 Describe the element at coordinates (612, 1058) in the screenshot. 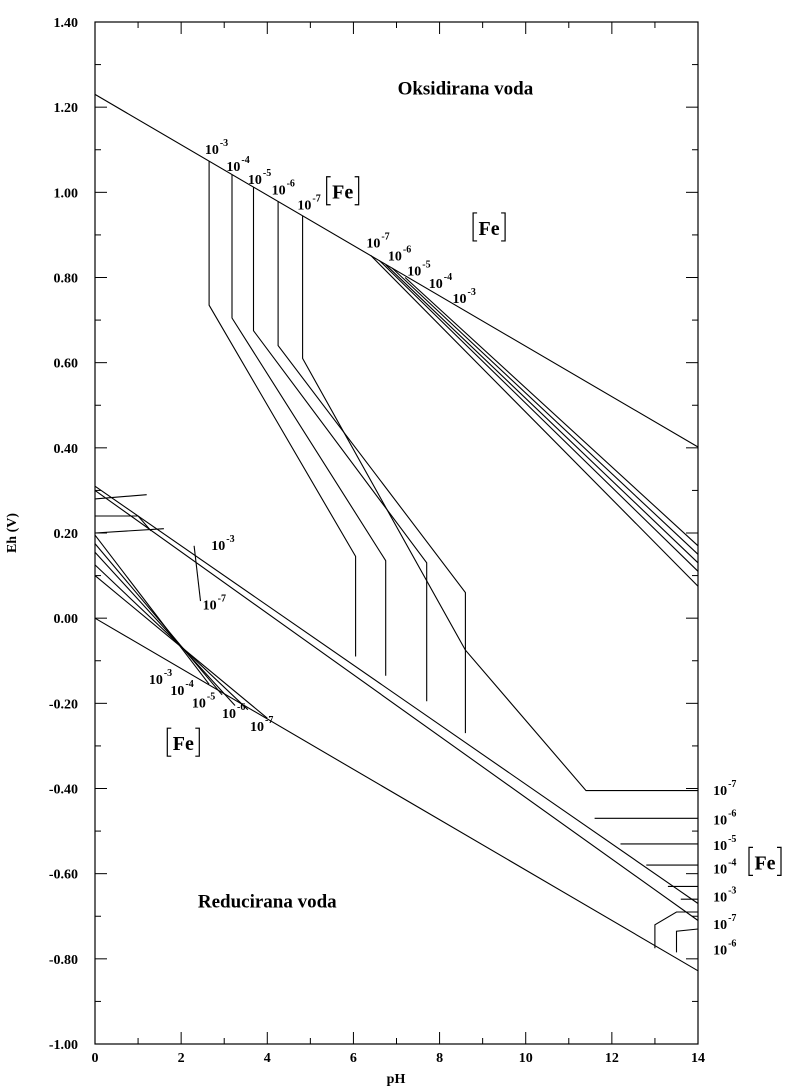

I see `x-tick-label: 12` at that location.